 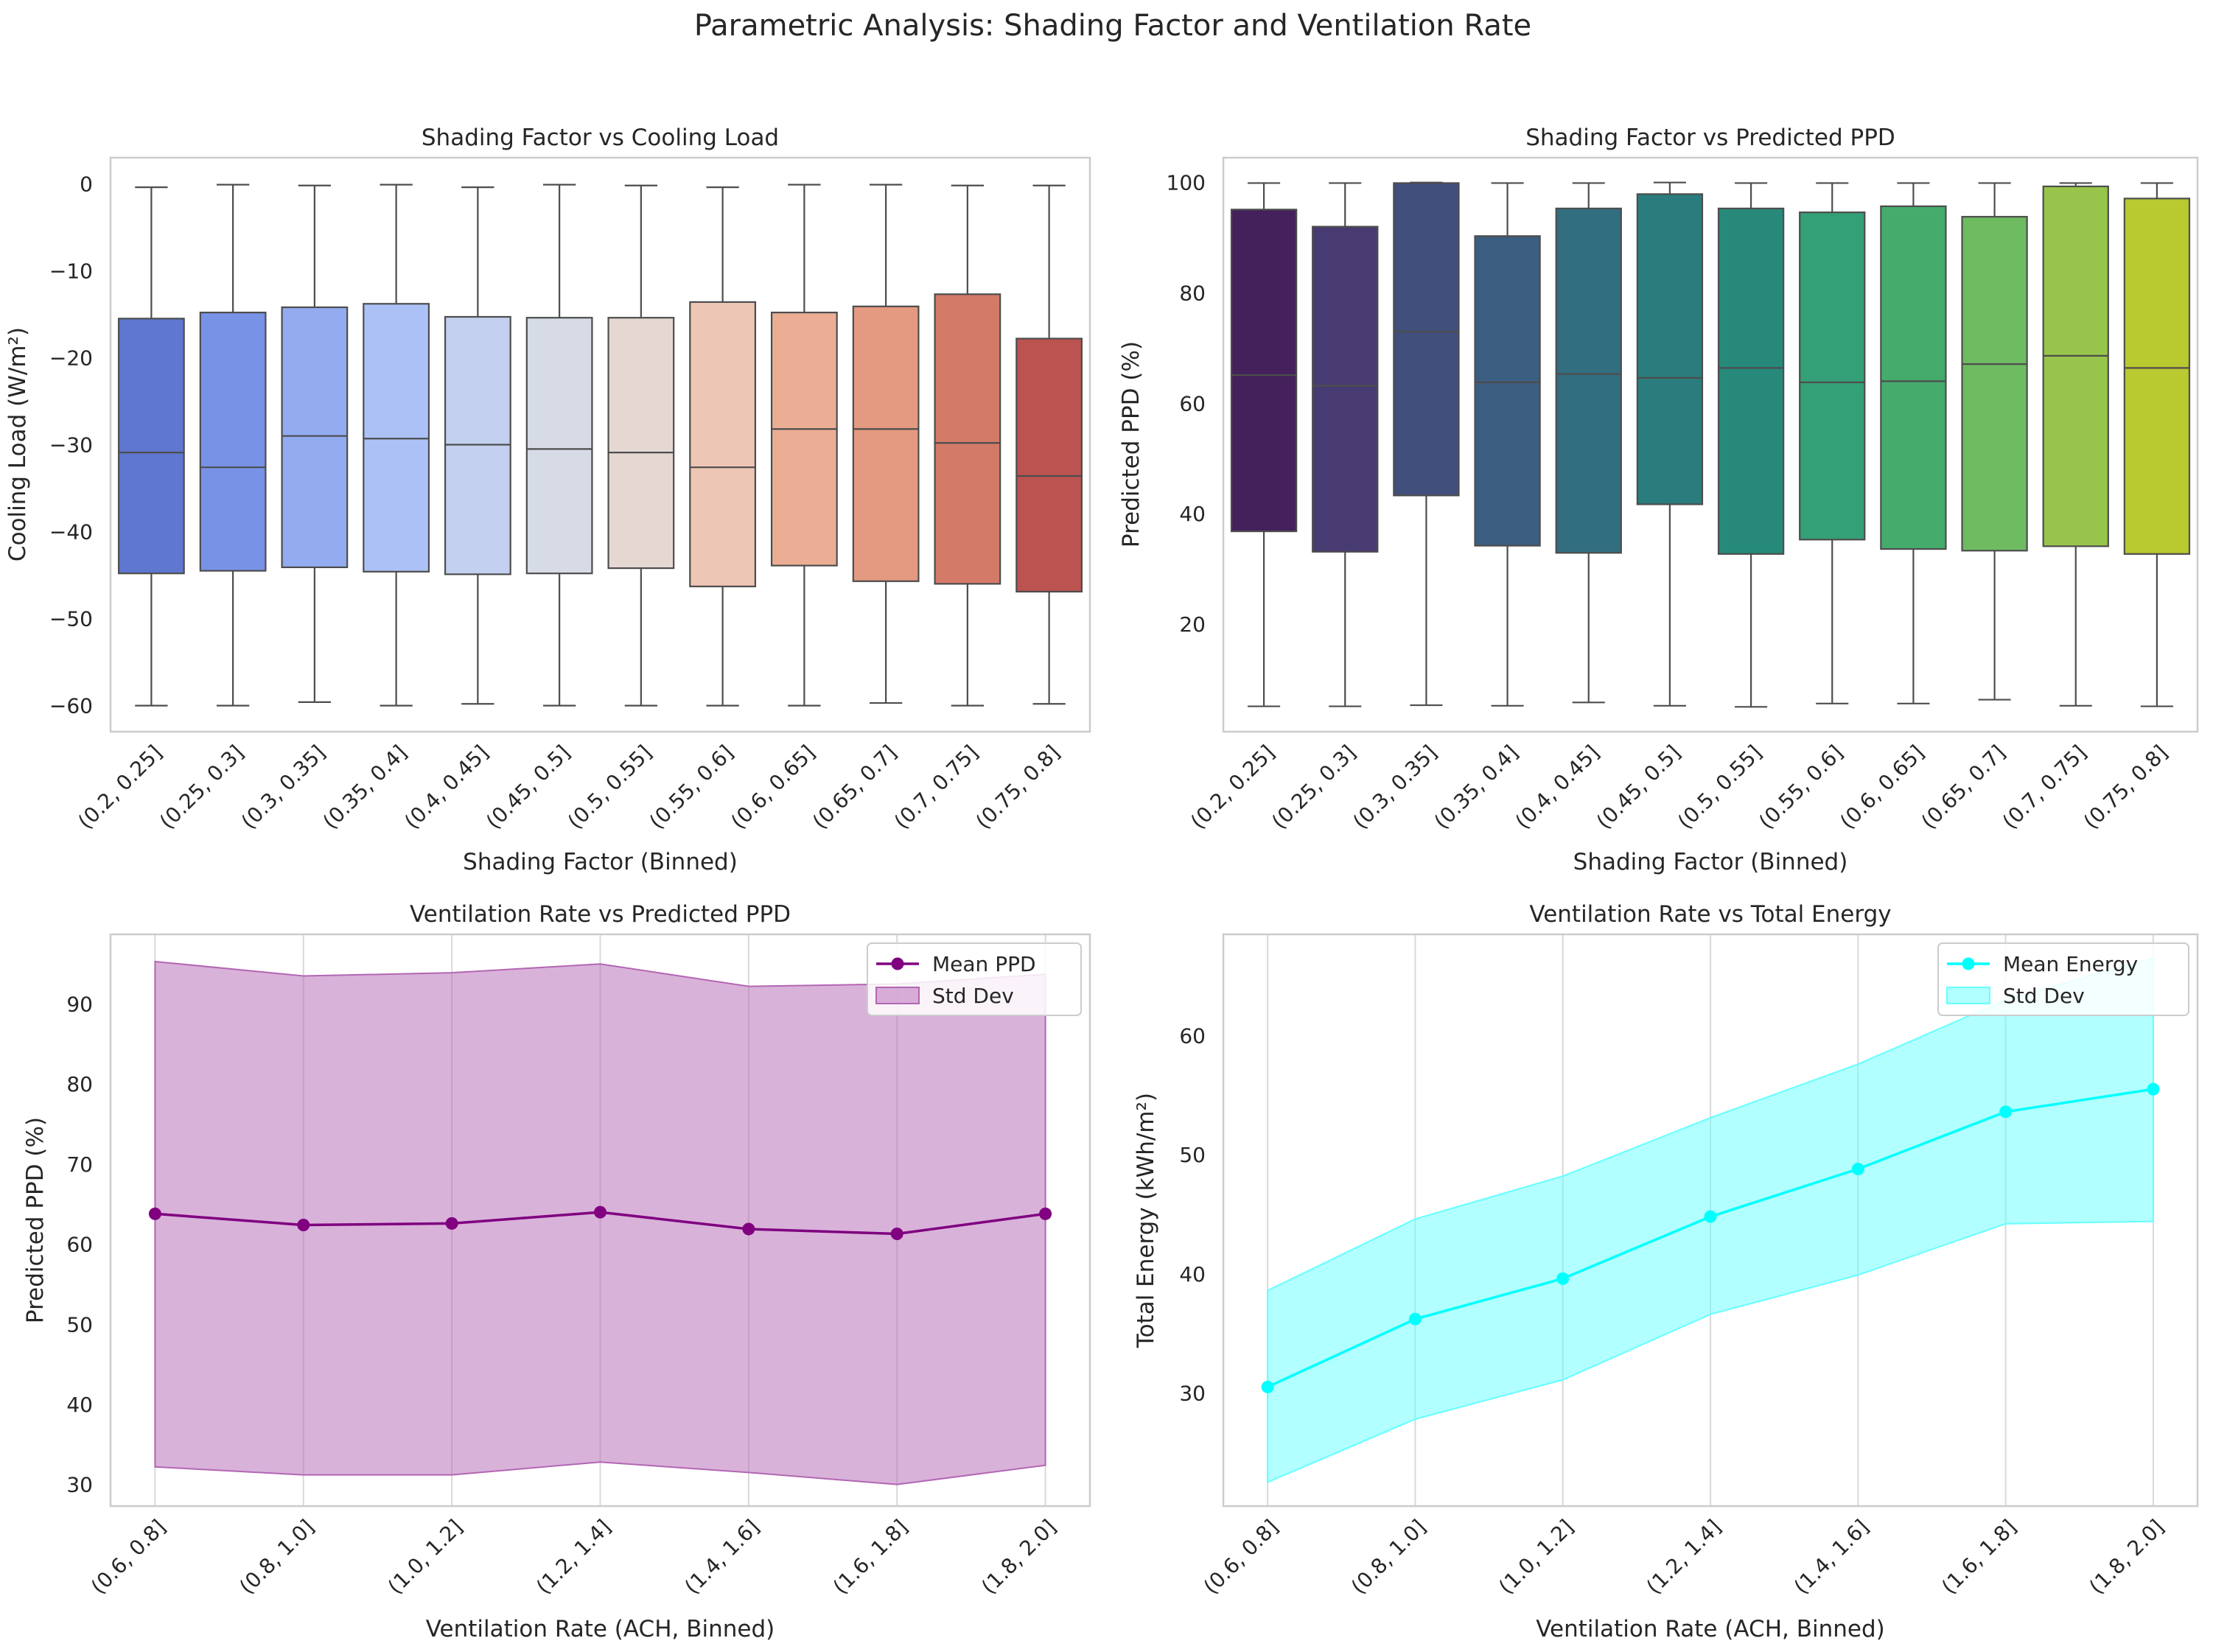 I want to click on x-tick-label: (0.7, 0.75], so click(x=2044, y=787).